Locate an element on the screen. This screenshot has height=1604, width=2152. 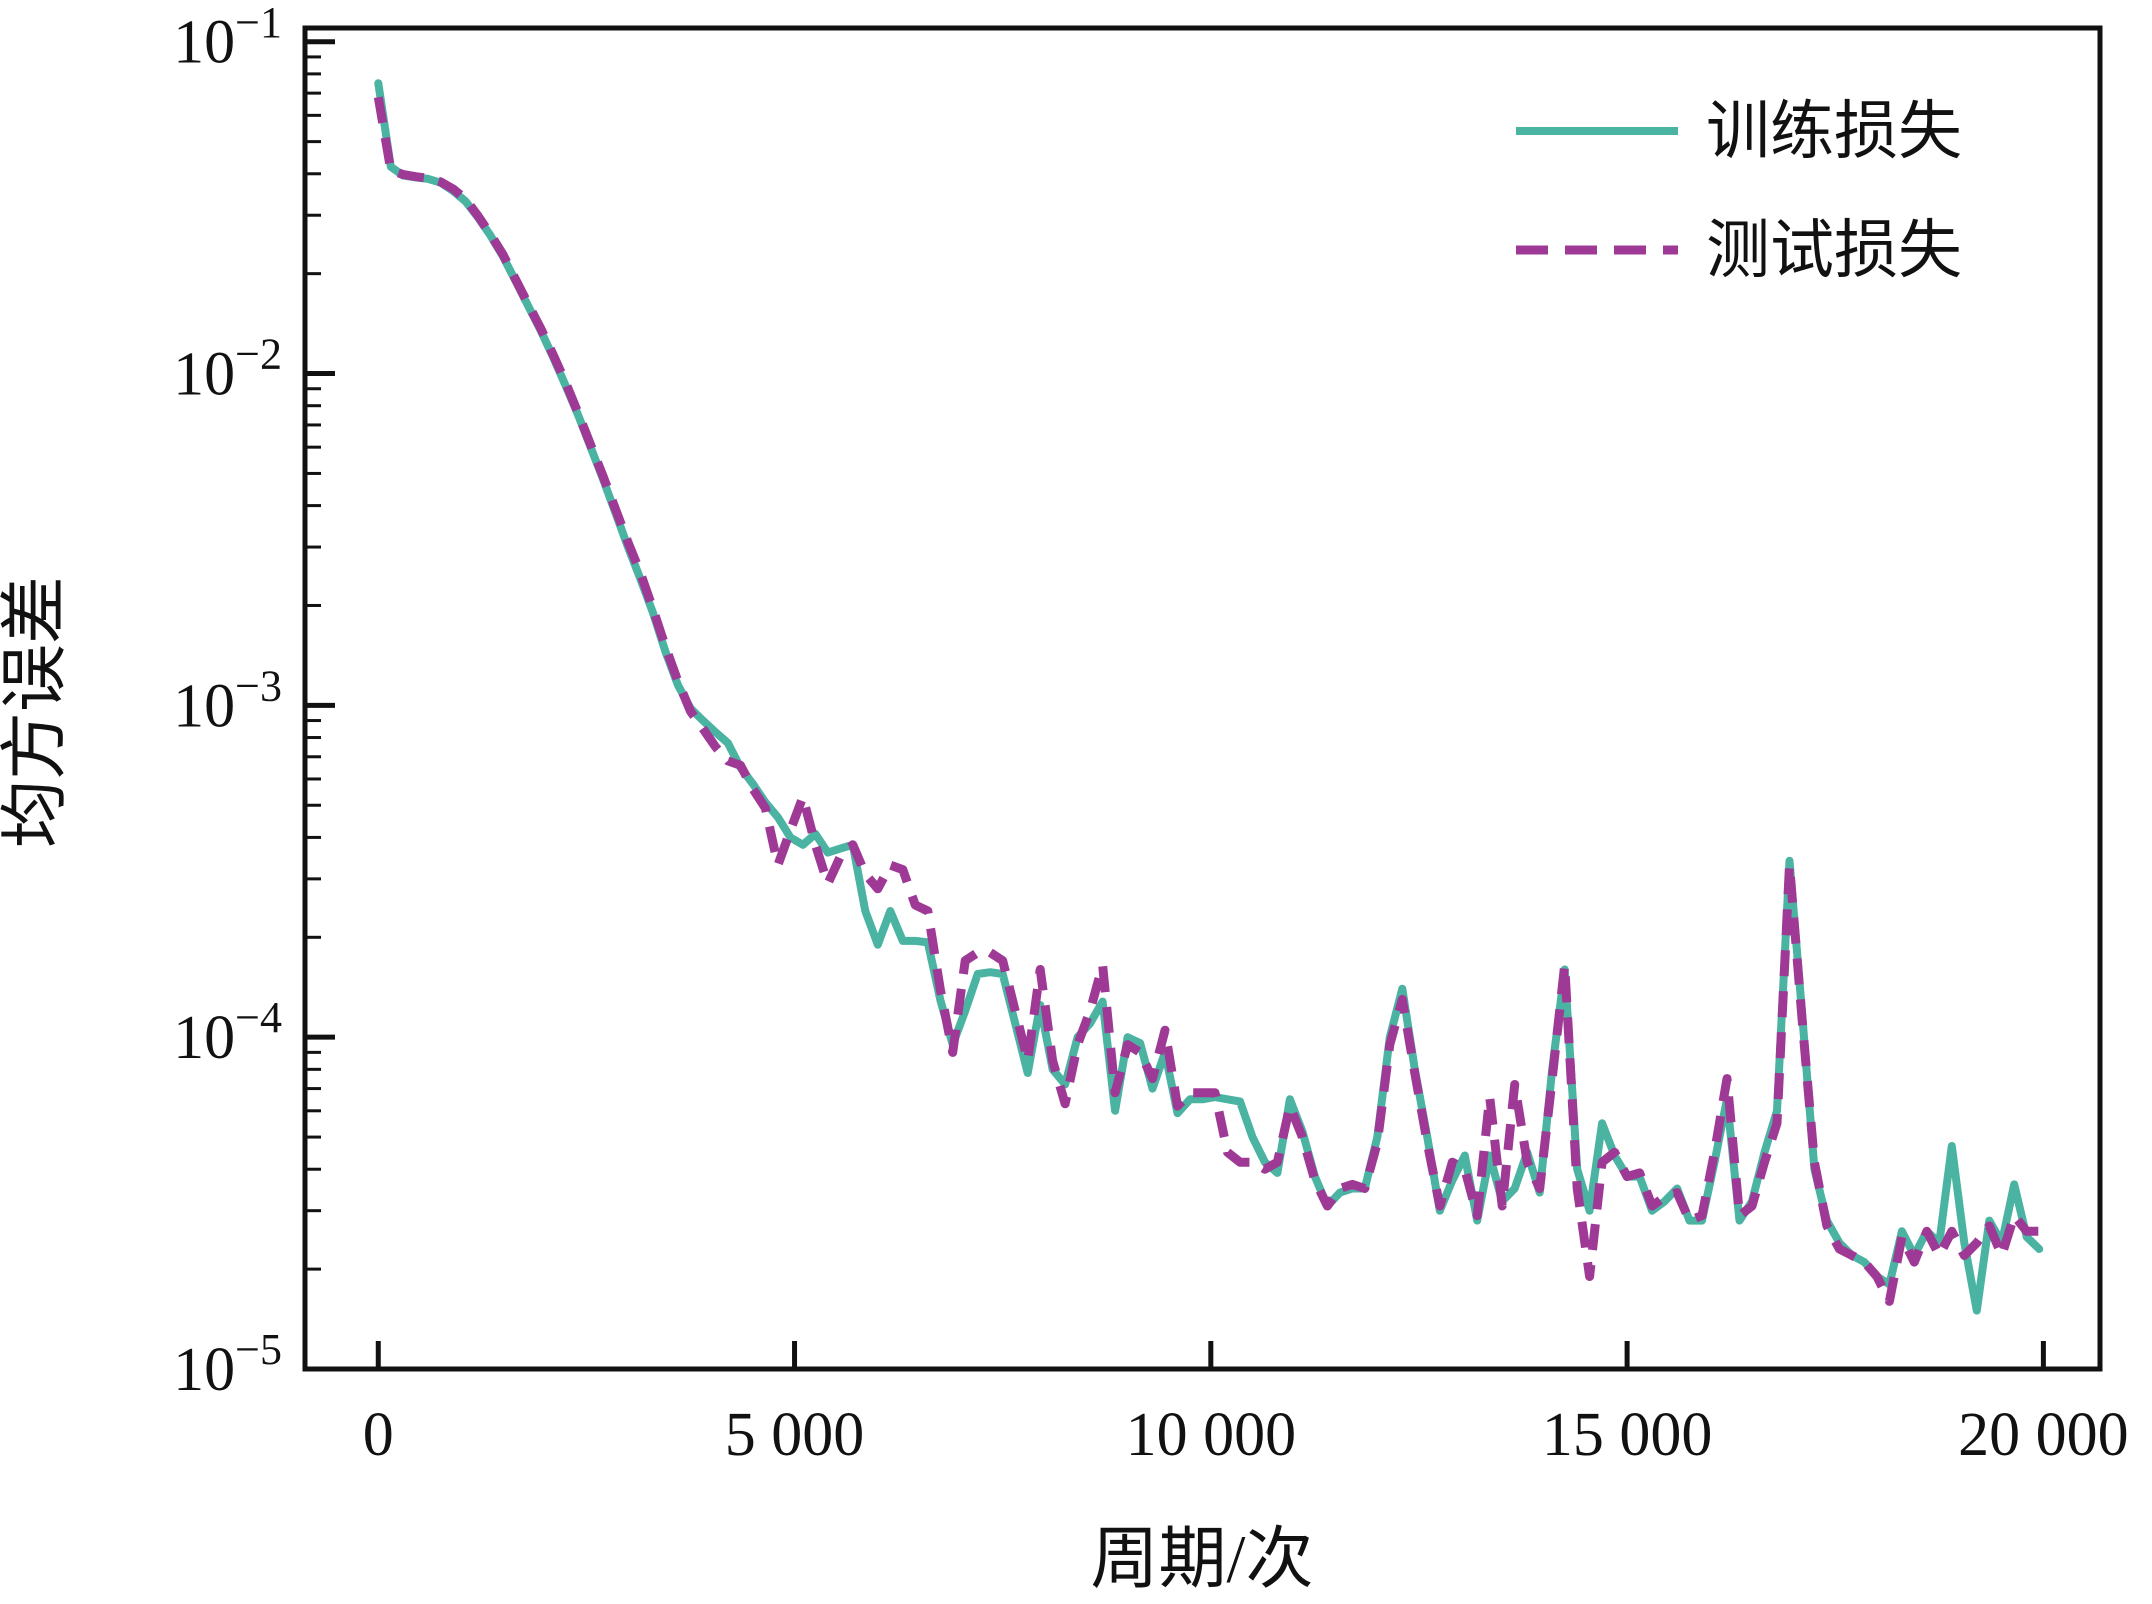
y-axis-title: 均方误差 is located at coordinates (36, 712).